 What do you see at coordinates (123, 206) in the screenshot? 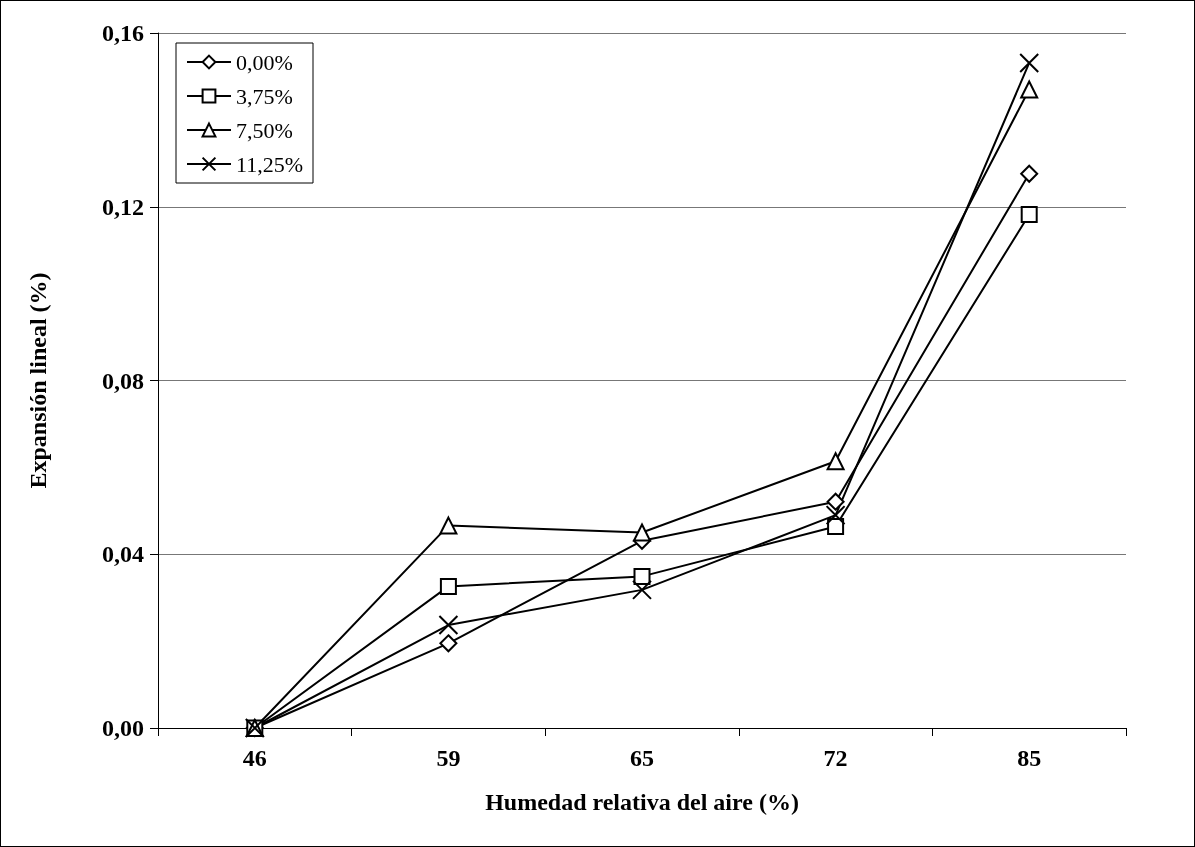
I see `y-tick-label: 0,12` at bounding box center [123, 206].